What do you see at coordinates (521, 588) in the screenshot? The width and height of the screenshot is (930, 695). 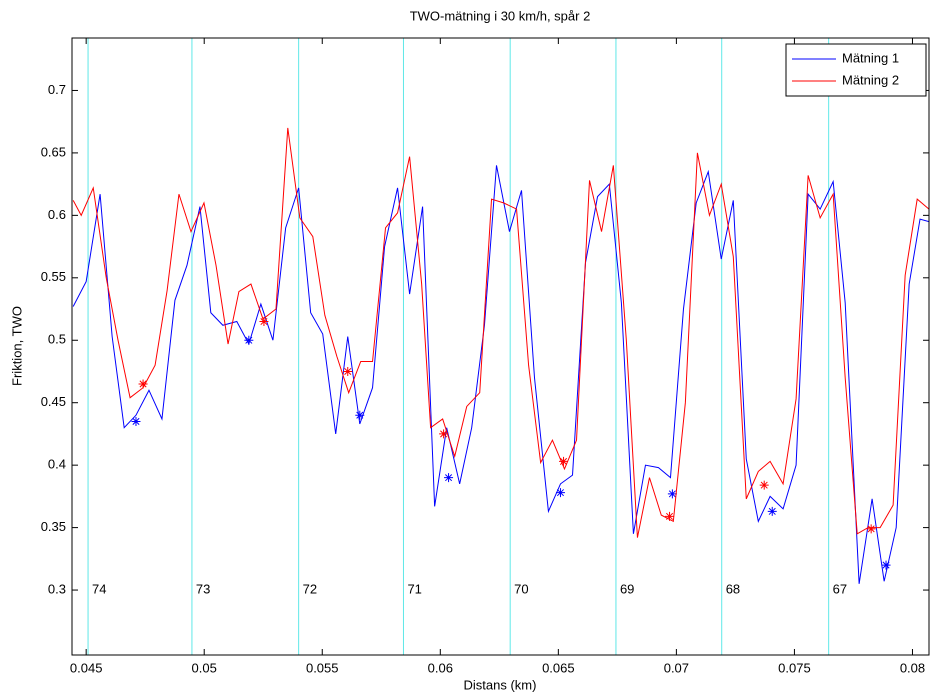 I see `section-label: 70` at bounding box center [521, 588].